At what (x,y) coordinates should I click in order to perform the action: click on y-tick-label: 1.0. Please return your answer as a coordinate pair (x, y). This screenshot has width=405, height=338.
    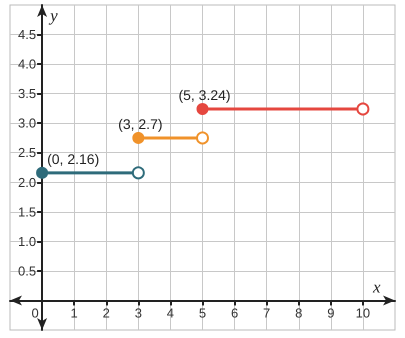
    Looking at the image, I should click on (27, 241).